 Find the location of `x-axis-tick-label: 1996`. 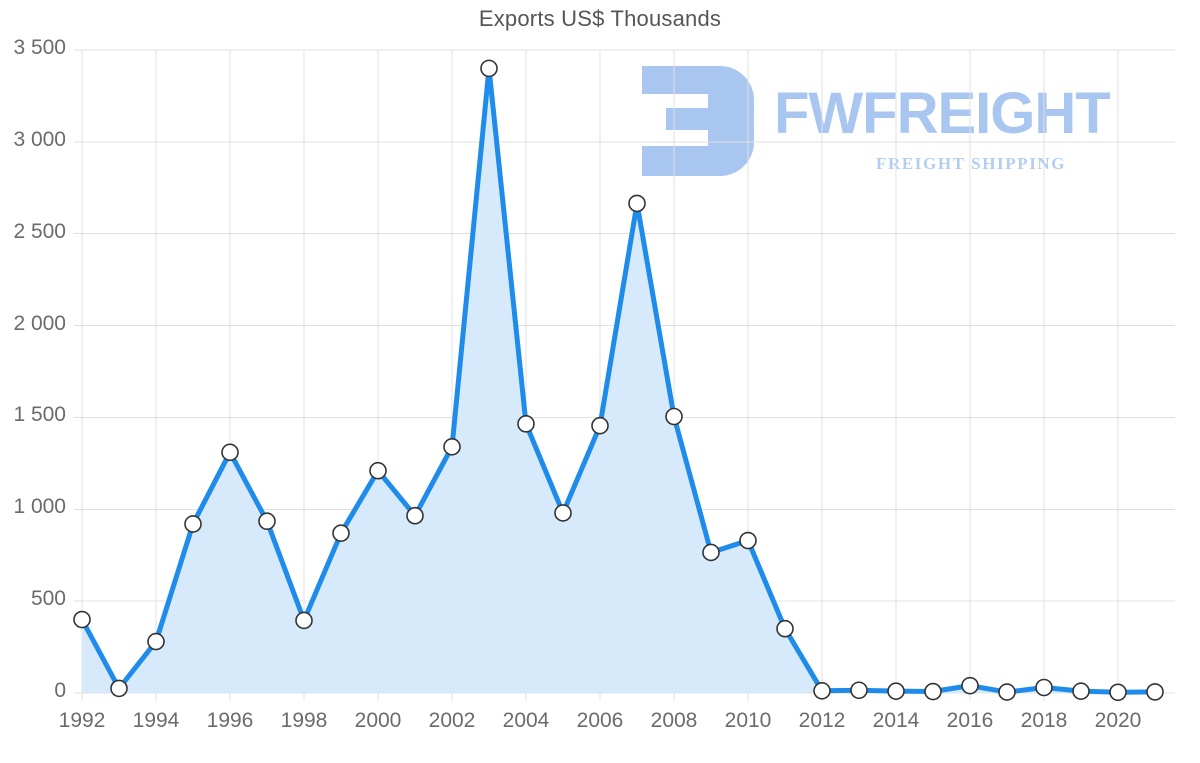

x-axis-tick-label: 1996 is located at coordinates (230, 720).